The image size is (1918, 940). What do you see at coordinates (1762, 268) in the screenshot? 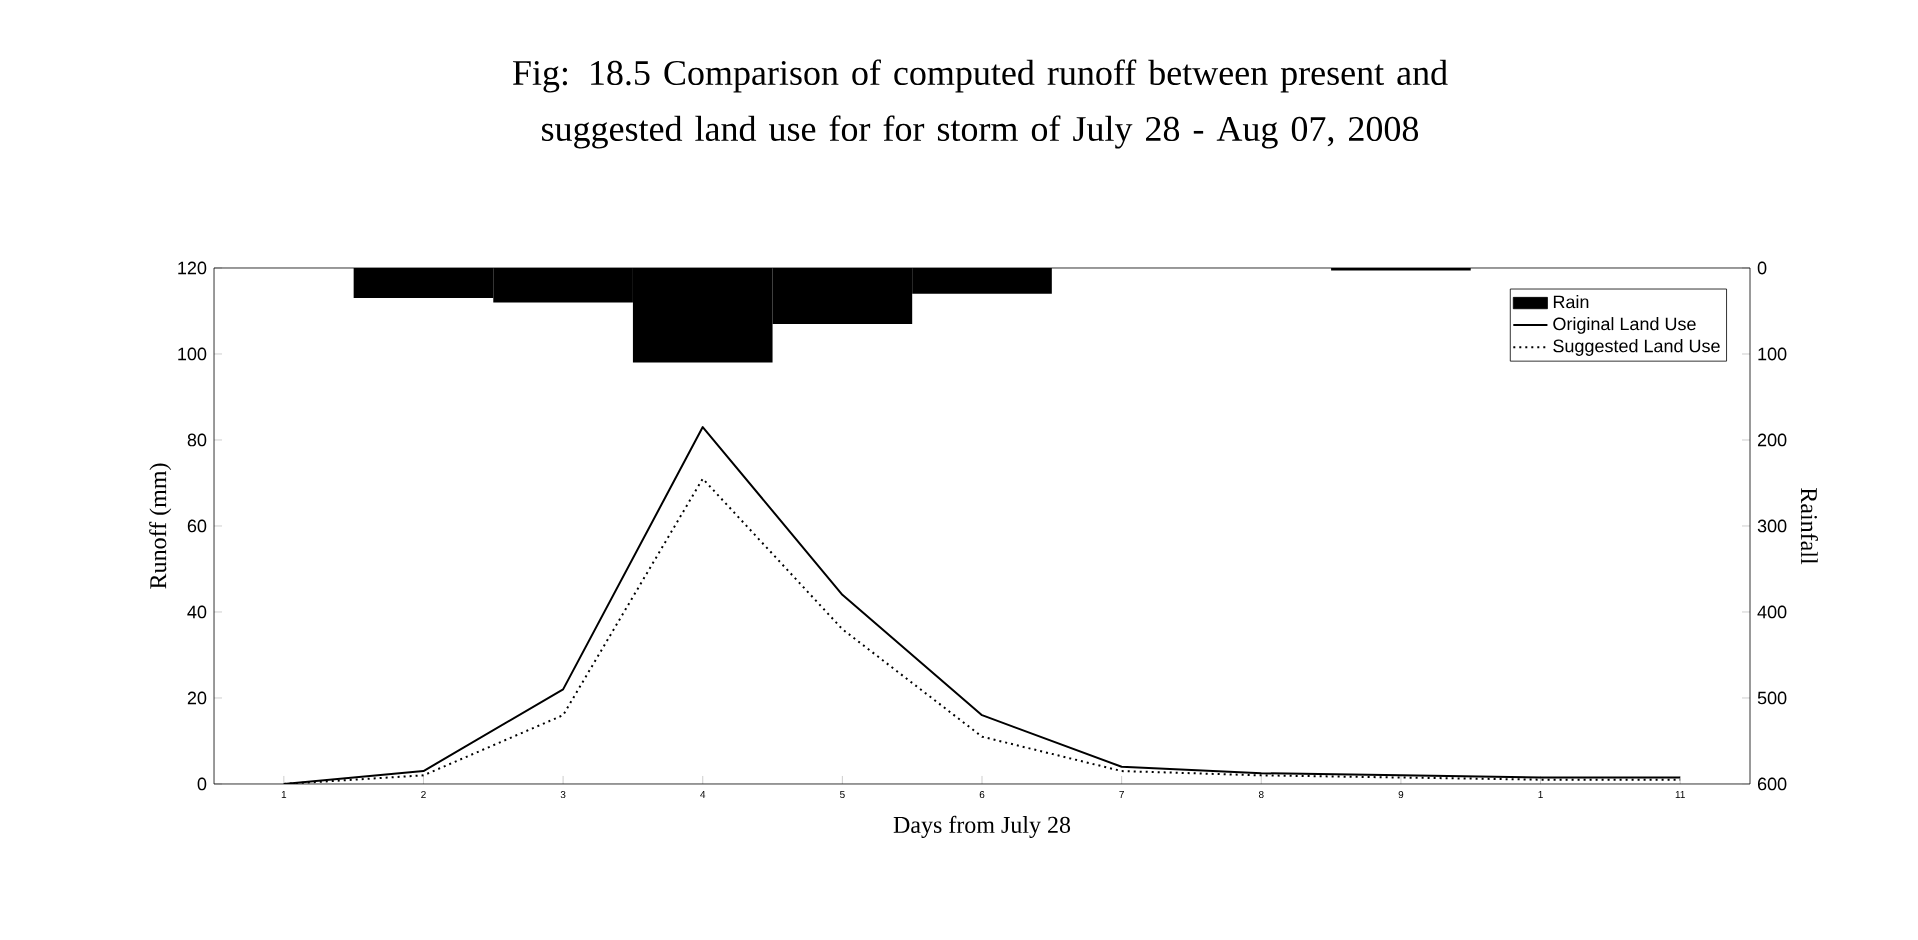
I see `y2-tick-label: 0` at bounding box center [1762, 268].